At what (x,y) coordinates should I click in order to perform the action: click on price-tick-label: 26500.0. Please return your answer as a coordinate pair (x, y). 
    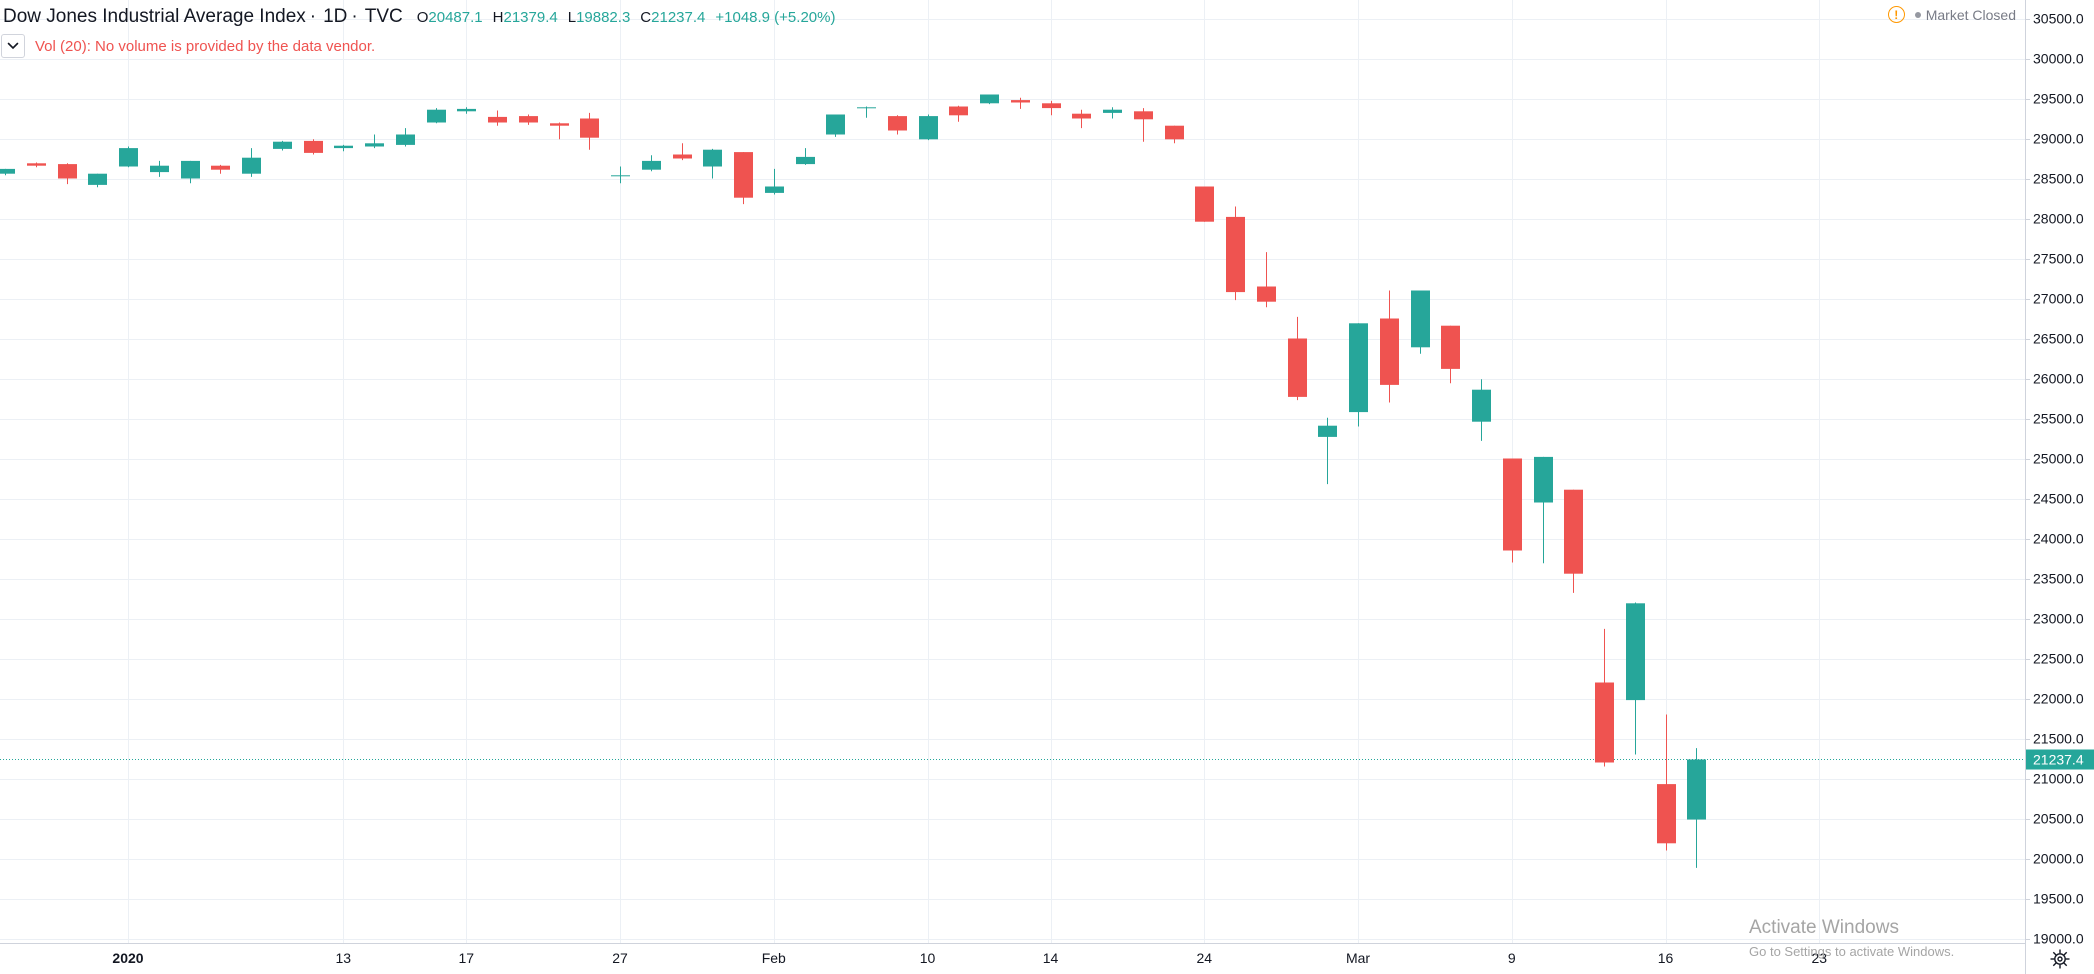
    Looking at the image, I should click on (2058, 339).